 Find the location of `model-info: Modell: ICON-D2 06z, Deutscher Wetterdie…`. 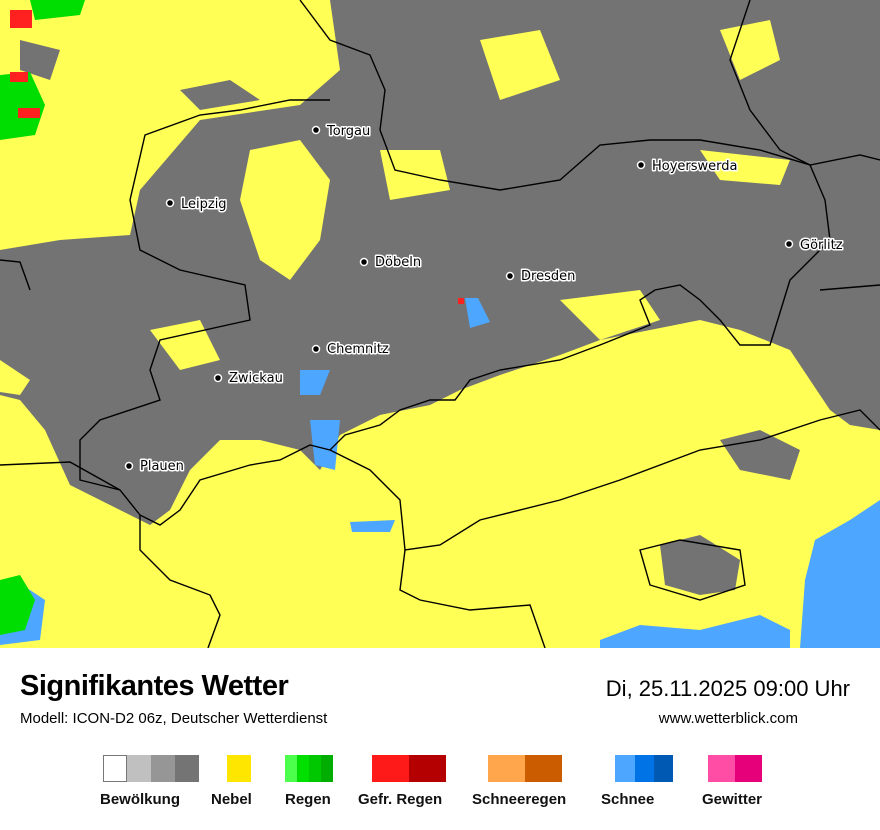

model-info: Modell: ICON-D2 06z, Deutscher Wetterdie… is located at coordinates (174, 718).